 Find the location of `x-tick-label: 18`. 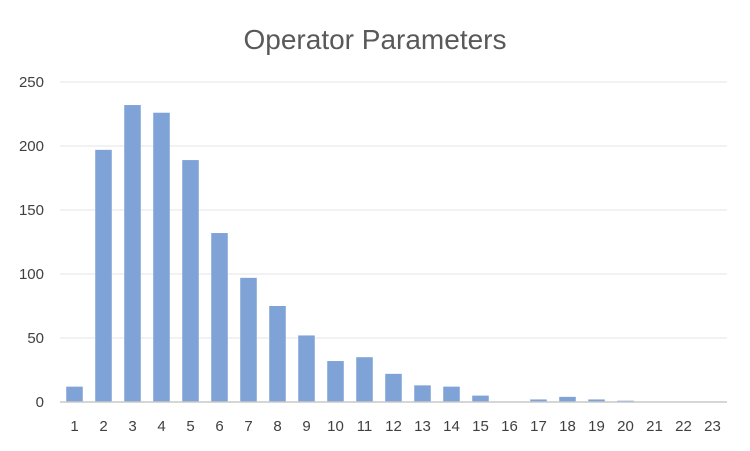

x-tick-label: 18 is located at coordinates (567, 426).